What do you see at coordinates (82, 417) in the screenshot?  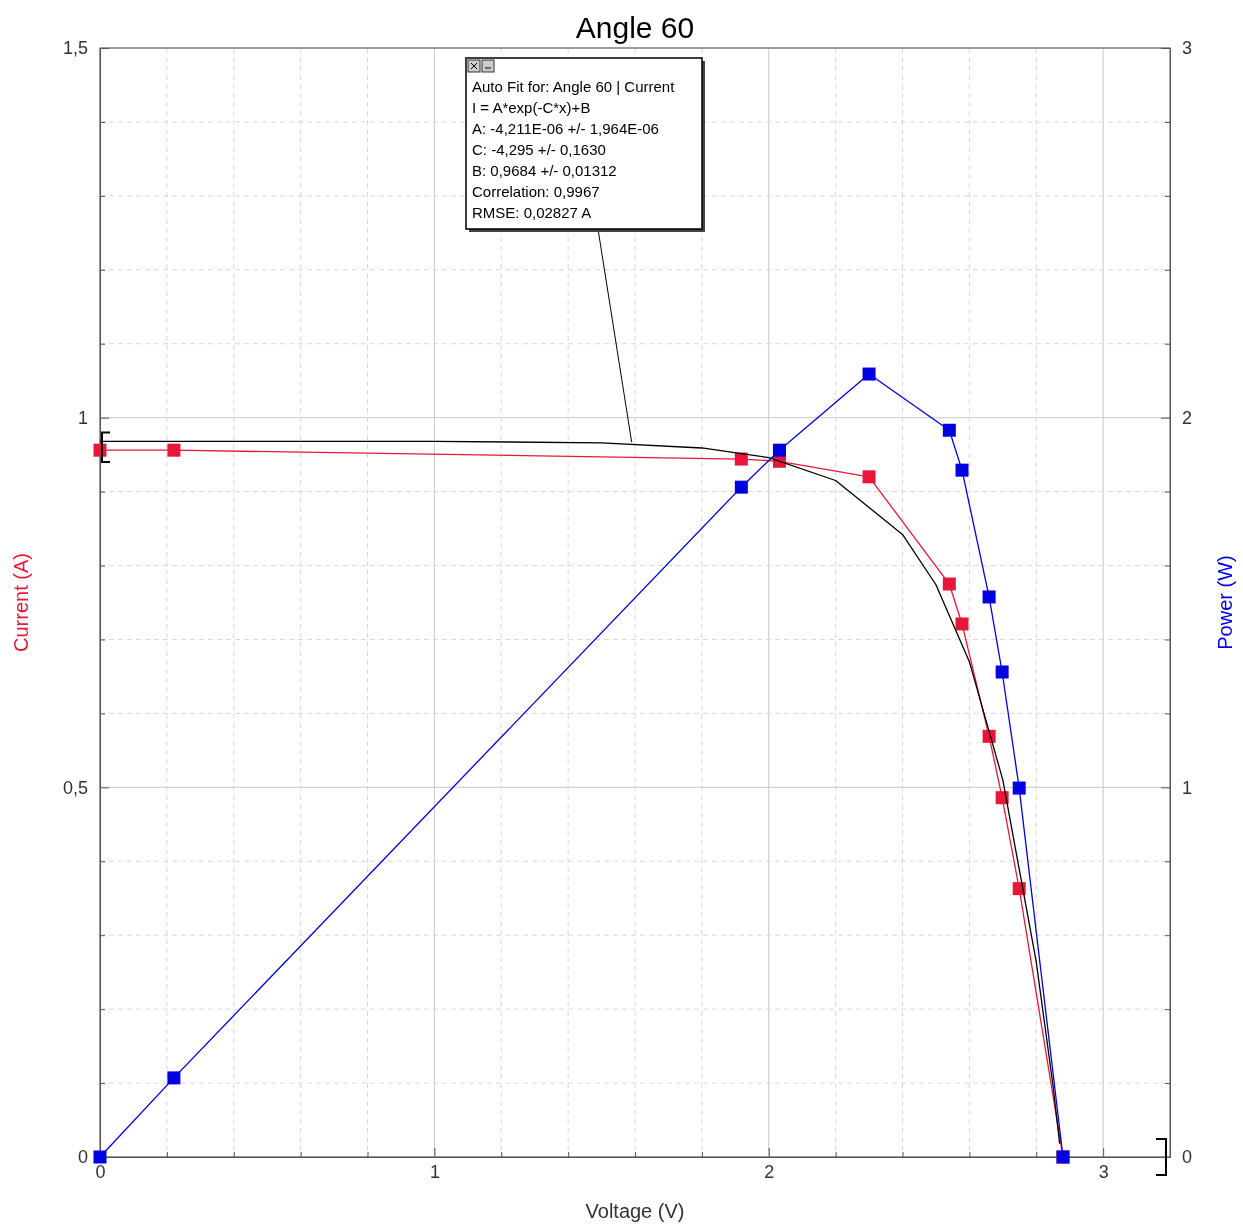 I see `y-tick-label: 1` at bounding box center [82, 417].